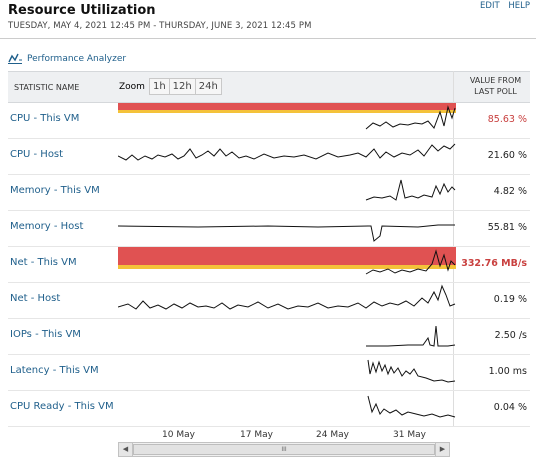 This screenshot has height=462, width=536. Describe the element at coordinates (510, 407) in the screenshot. I see `stat-value: 0.04 %` at that location.